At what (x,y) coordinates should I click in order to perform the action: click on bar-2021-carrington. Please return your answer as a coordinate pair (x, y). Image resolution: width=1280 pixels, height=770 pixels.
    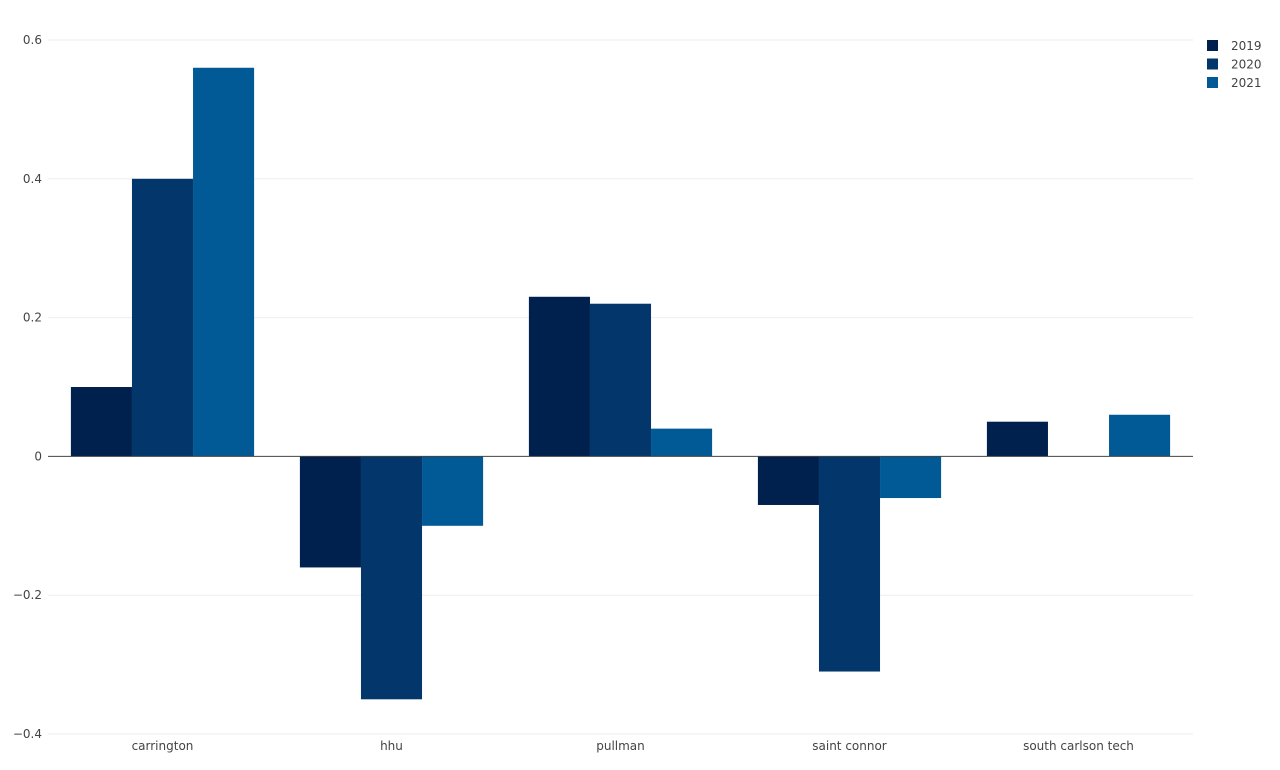
    Looking at the image, I should click on (224, 262).